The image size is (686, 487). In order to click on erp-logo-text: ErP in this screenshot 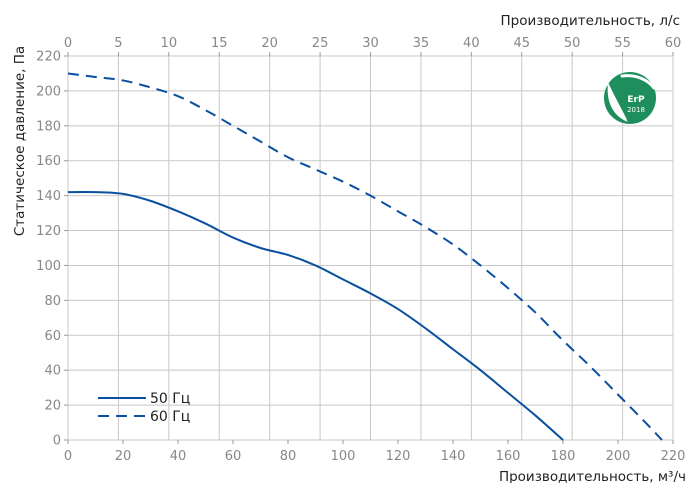, I will do `click(636, 100)`.